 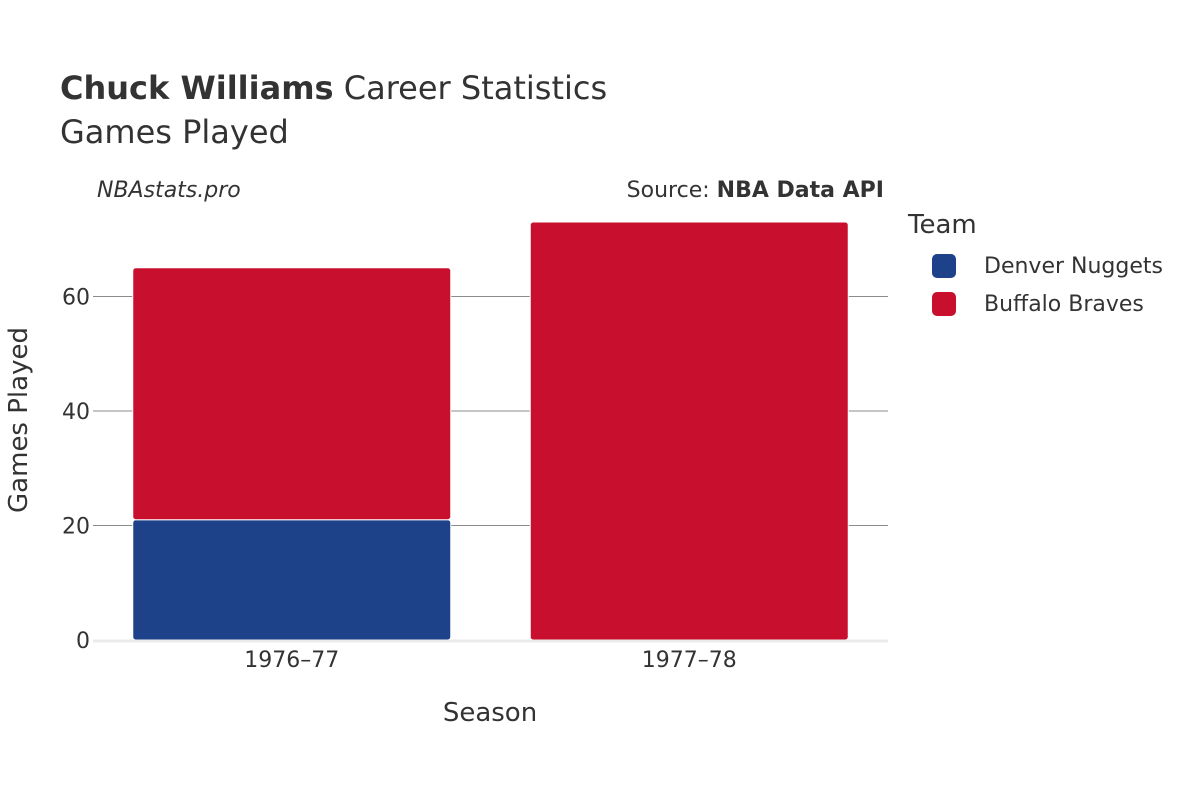 I want to click on legend-item-buffalo-braves: Buffalo Braves, so click(x=1038, y=304).